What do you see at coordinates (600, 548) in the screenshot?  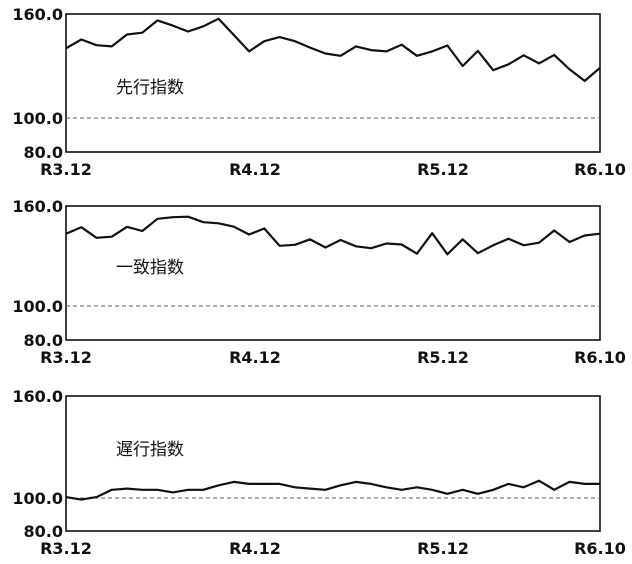 I see `chart-3-x-tick-label: R6.10` at bounding box center [600, 548].